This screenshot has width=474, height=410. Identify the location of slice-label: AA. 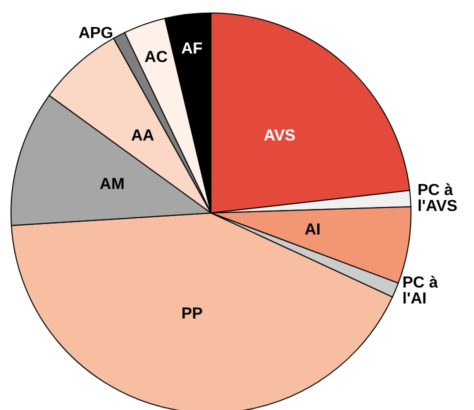
(143, 135).